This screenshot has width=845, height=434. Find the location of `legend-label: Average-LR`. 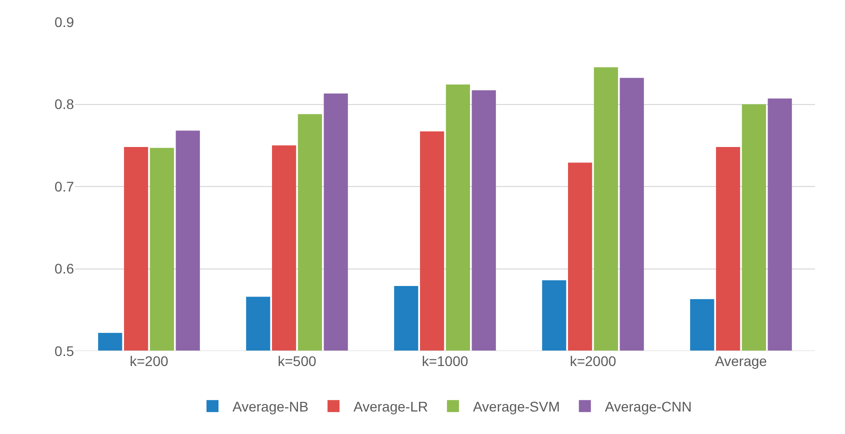

legend-label: Average-LR is located at coordinates (391, 406).